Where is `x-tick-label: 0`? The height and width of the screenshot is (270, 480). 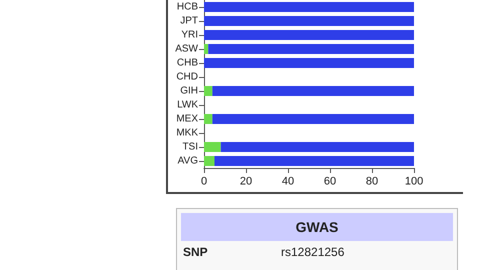 x-tick-label: 0 is located at coordinates (204, 182).